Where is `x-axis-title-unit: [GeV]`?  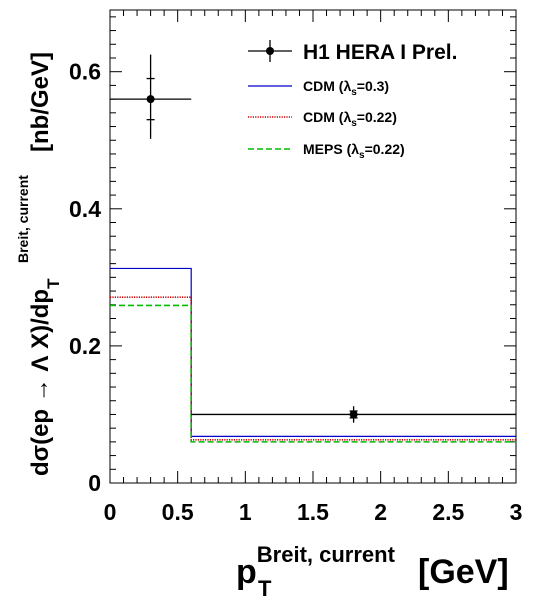 x-axis-title-unit: [GeV] is located at coordinates (463, 572).